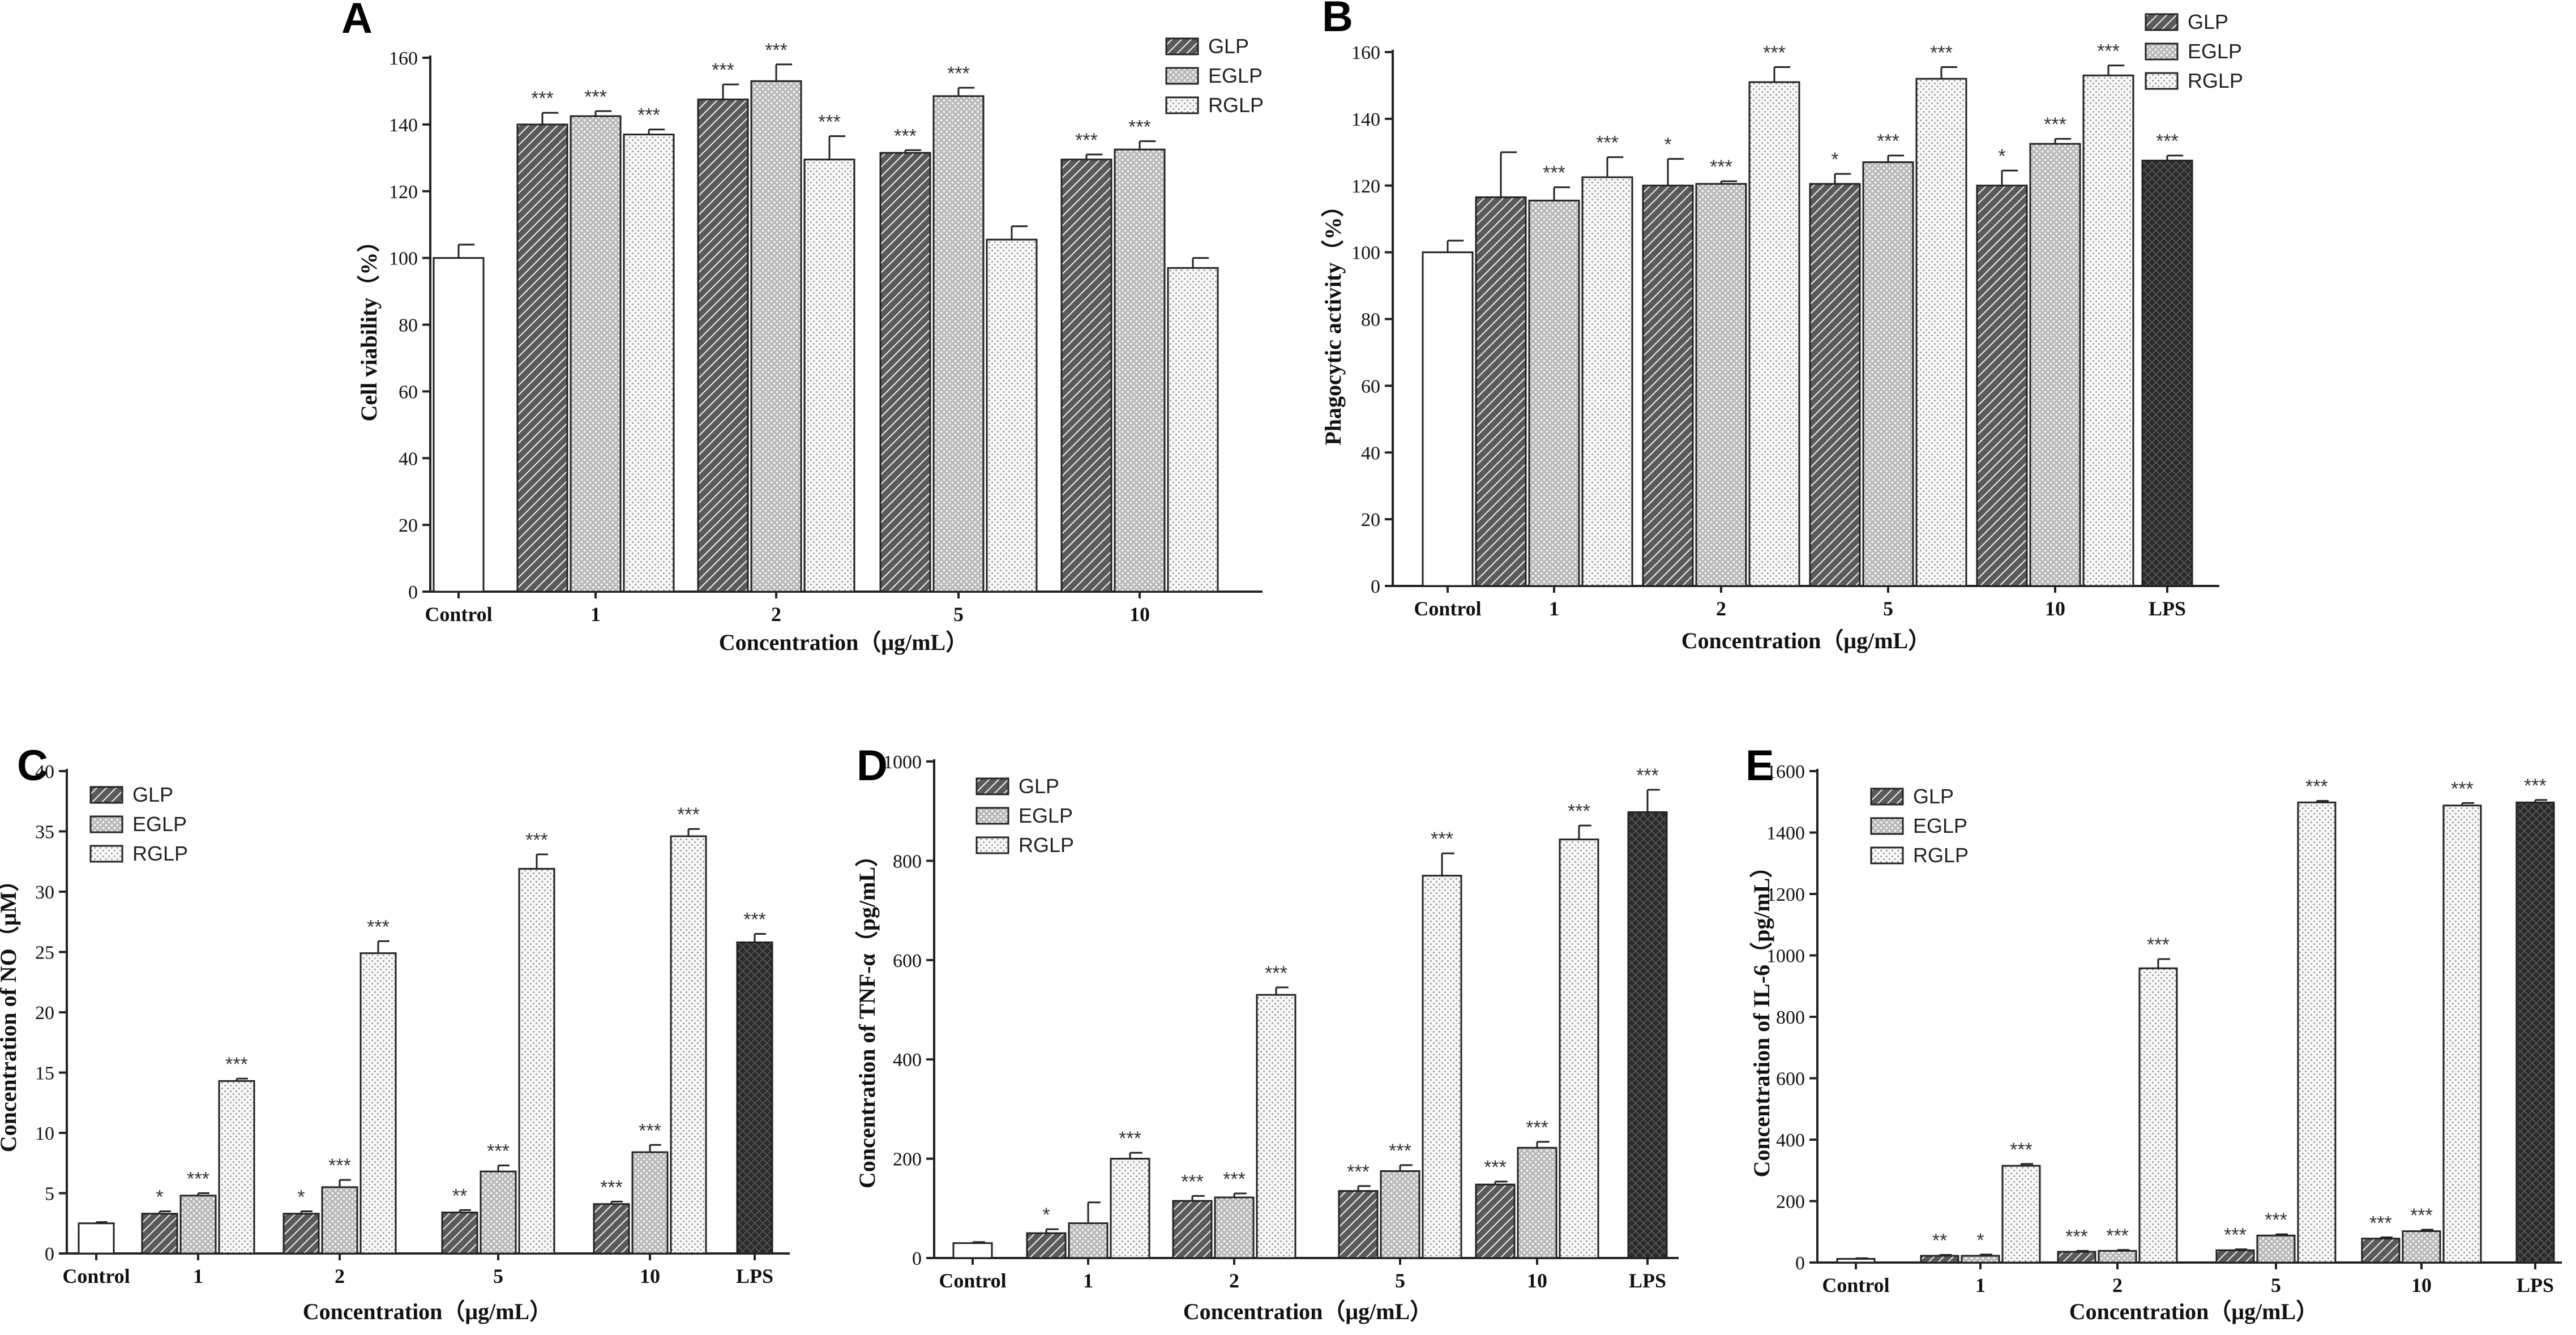  I want to click on y-axis-title: Concentration of NO（μM）, so click(10, 1011).